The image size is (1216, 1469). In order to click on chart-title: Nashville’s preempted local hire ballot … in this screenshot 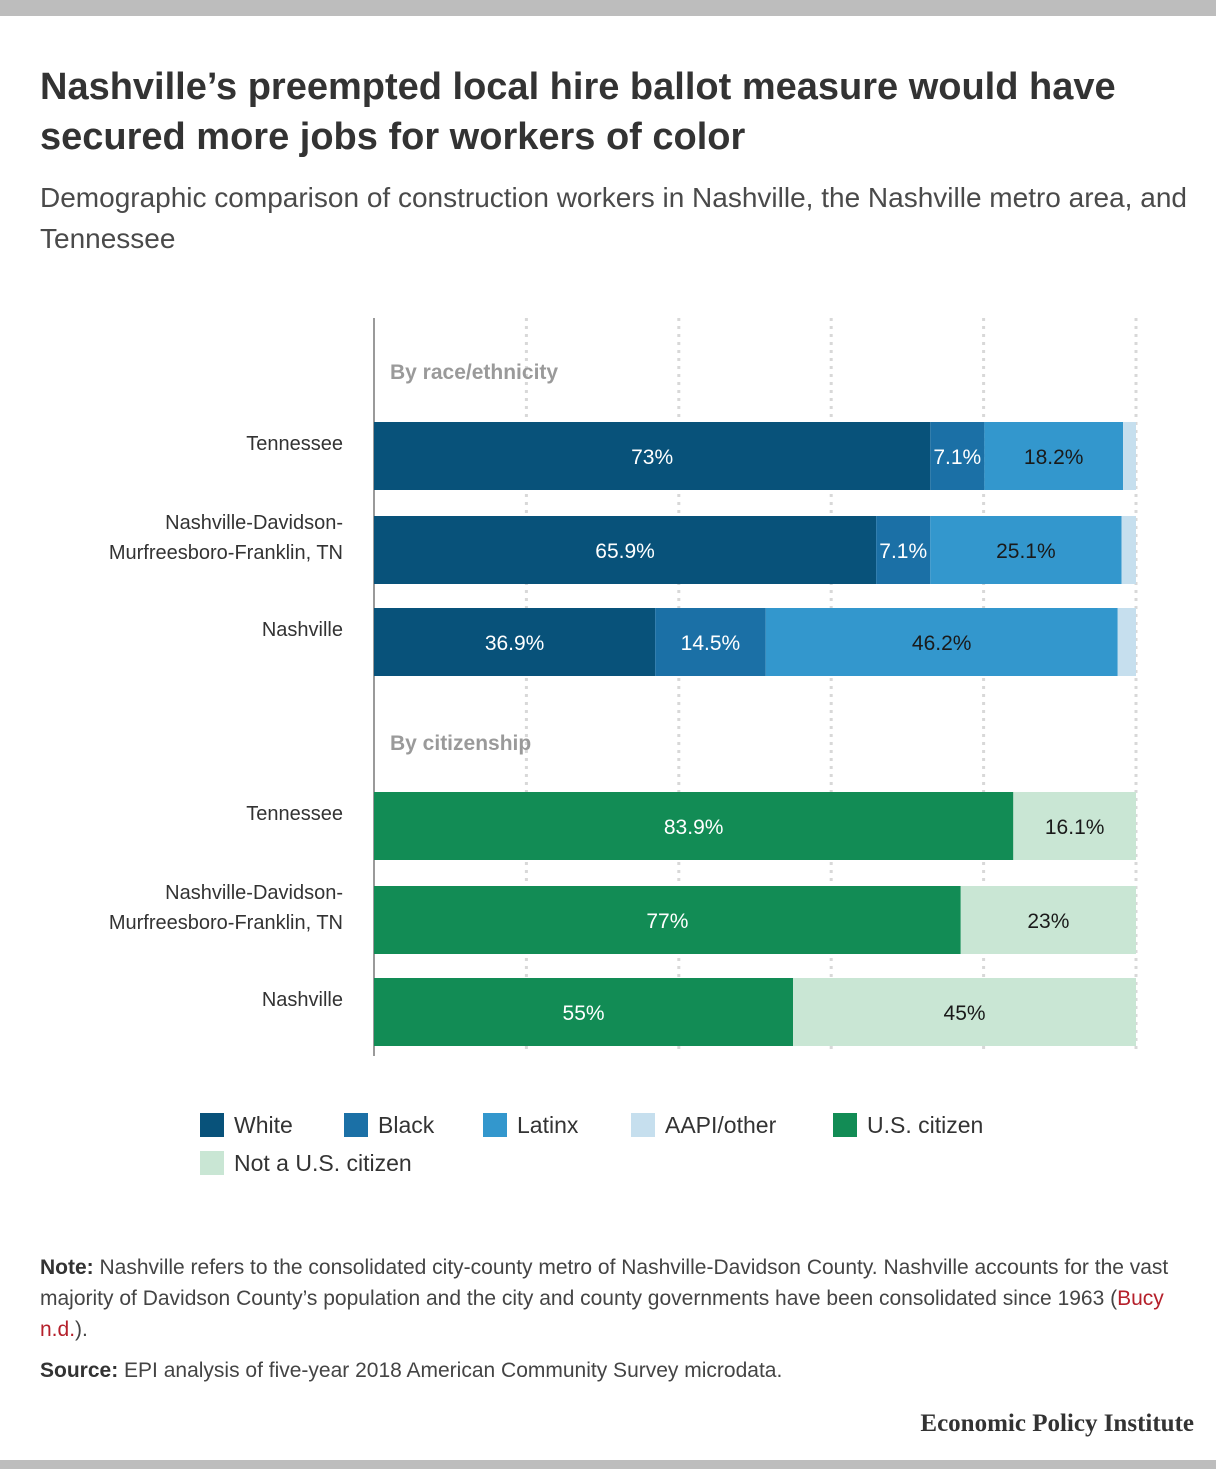, I will do `click(578, 112)`.